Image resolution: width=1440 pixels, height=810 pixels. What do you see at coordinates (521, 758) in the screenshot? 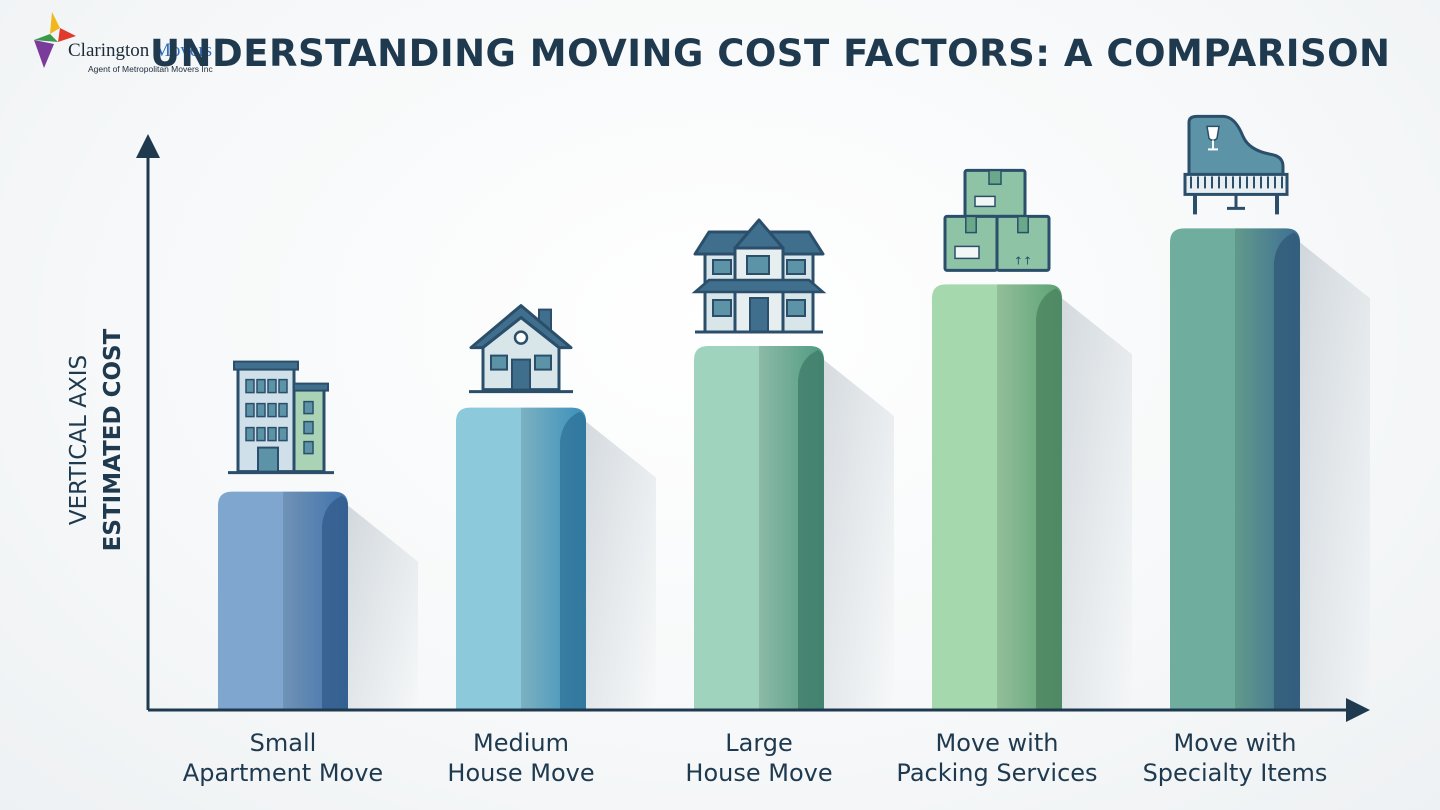
I see `x-tick-label: Medium House Move` at bounding box center [521, 758].